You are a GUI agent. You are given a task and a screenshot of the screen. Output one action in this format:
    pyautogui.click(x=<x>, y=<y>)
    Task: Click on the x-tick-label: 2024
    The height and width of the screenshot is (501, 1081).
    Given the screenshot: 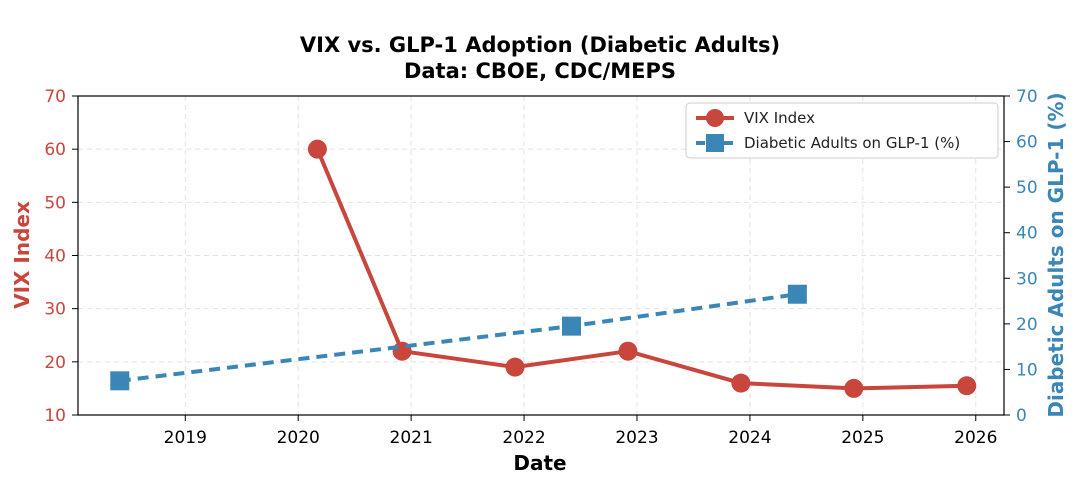 What is the action you would take?
    pyautogui.click(x=749, y=438)
    